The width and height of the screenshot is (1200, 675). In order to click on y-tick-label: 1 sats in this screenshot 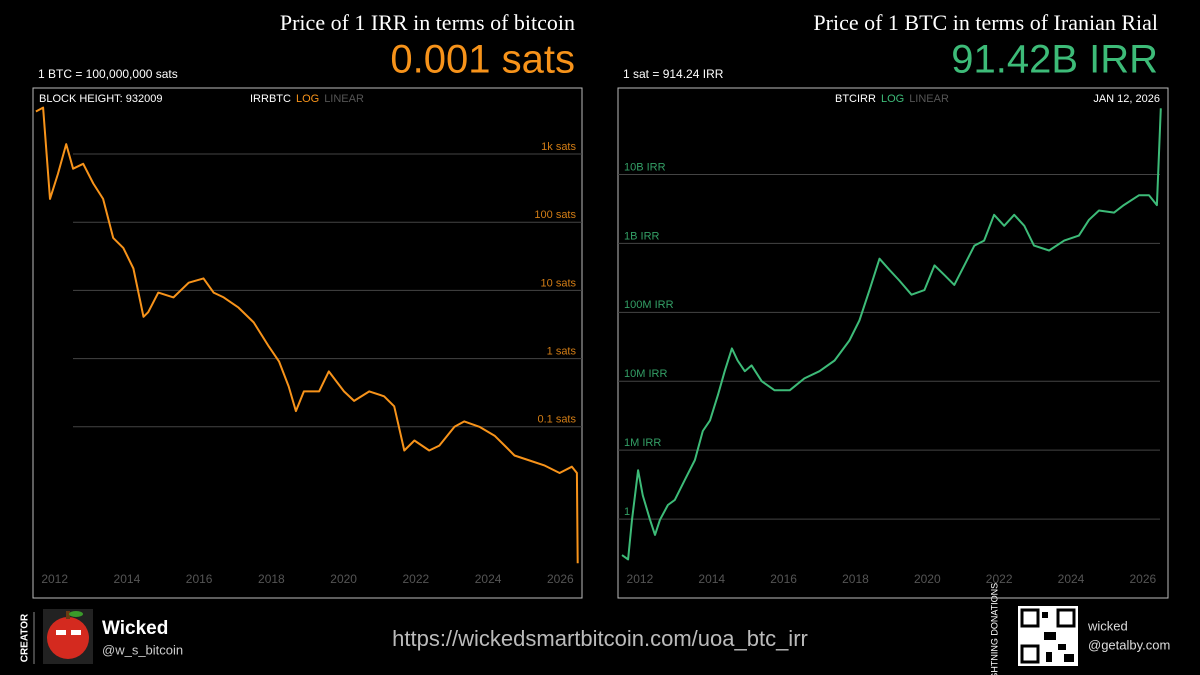, I will do `click(562, 352)`.